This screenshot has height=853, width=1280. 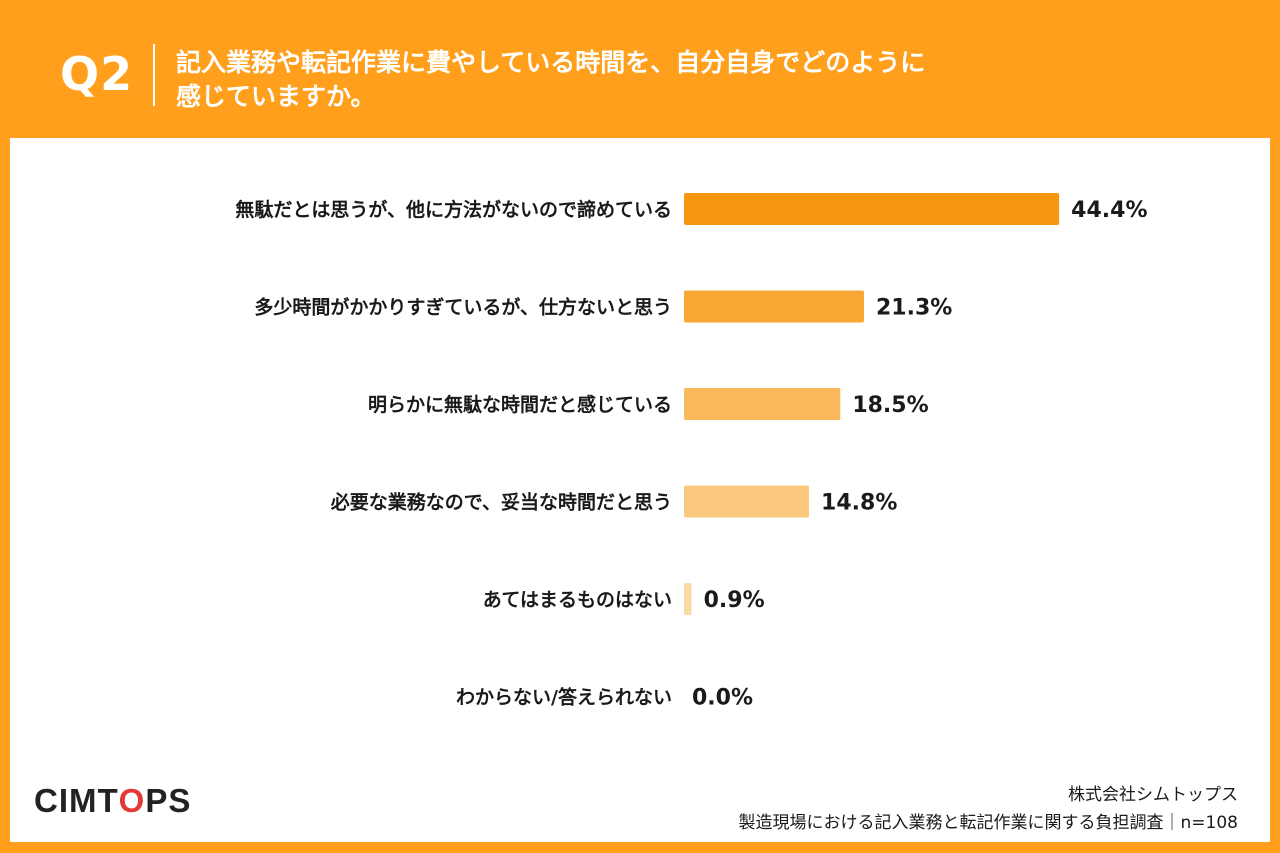 I want to click on cimtops-logo: CIMTOPS, so click(x=112, y=801).